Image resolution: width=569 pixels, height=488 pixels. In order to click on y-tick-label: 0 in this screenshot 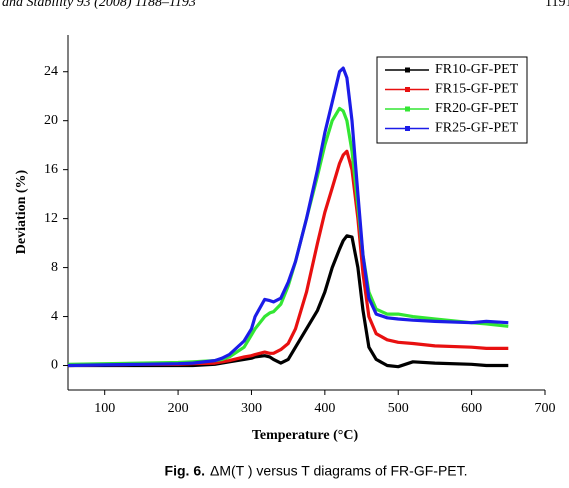, I will do `click(54, 365)`.